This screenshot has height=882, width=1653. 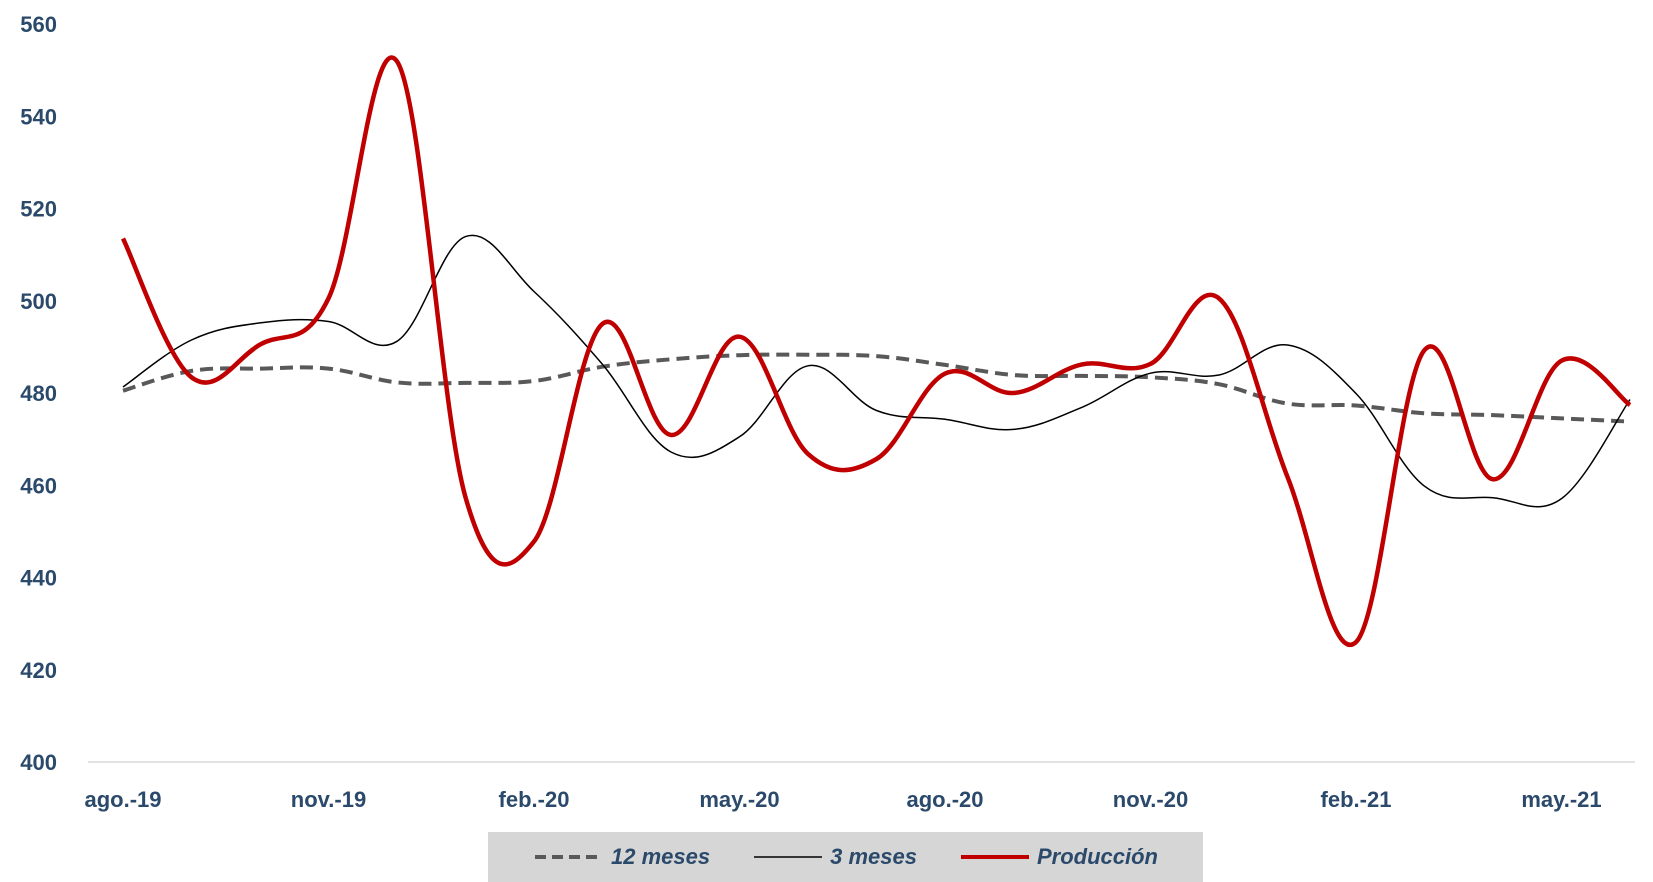 I want to click on x-tick-label: ago.-20, so click(x=944, y=799).